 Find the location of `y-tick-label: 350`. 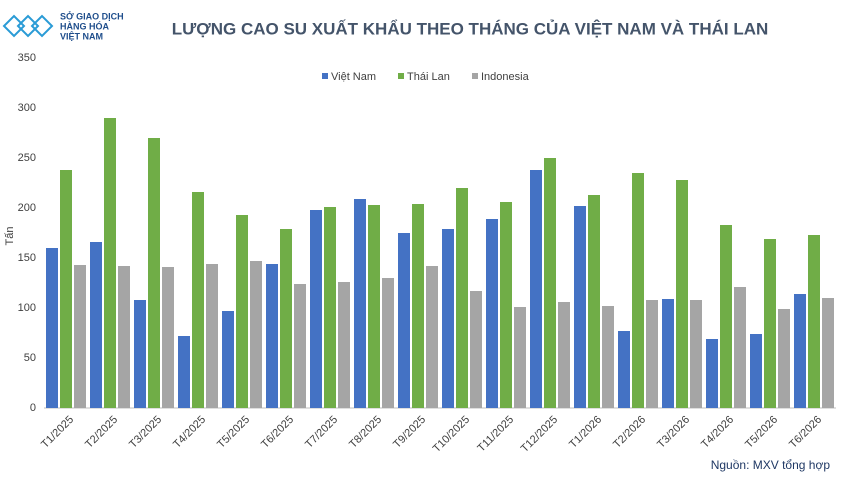

y-tick-label: 350 is located at coordinates (27, 58).